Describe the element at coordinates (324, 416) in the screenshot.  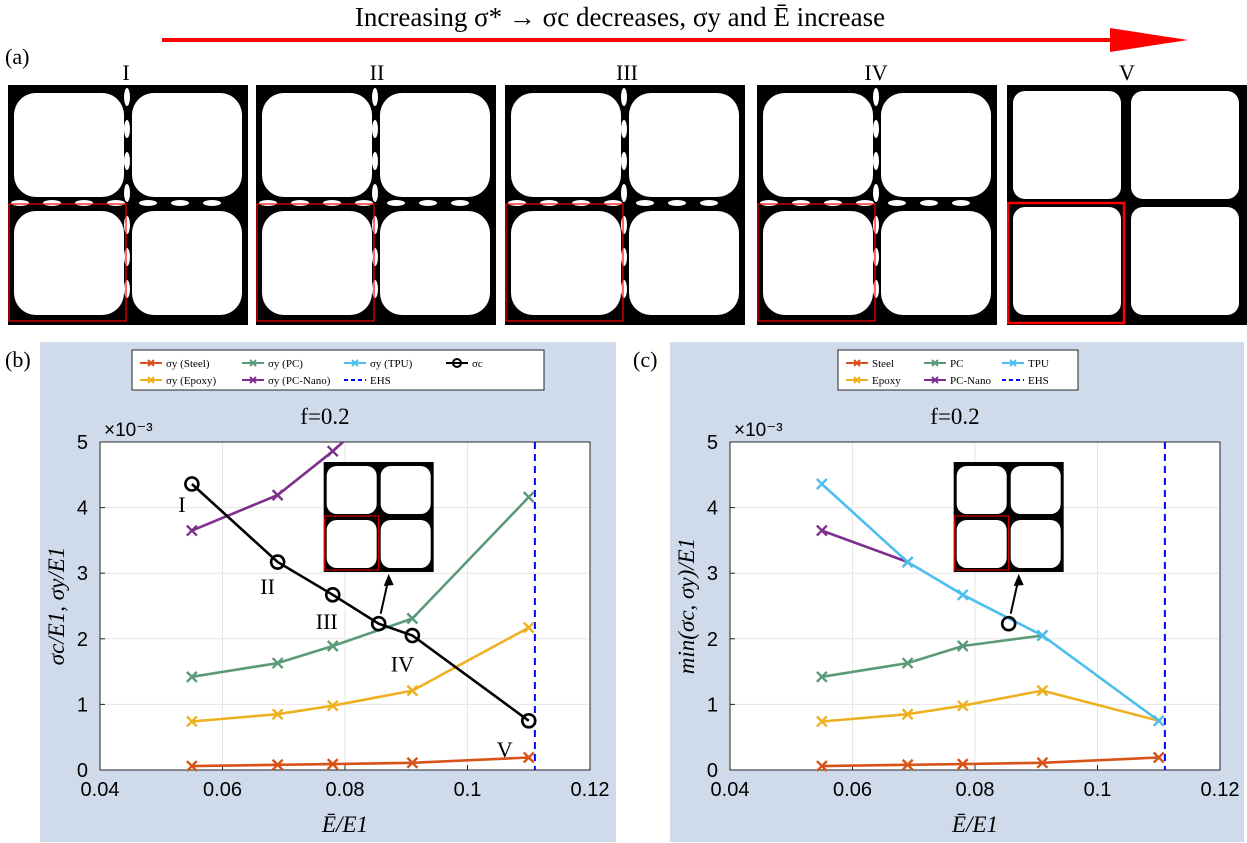
I see `annotation-f: f=0.2` at that location.